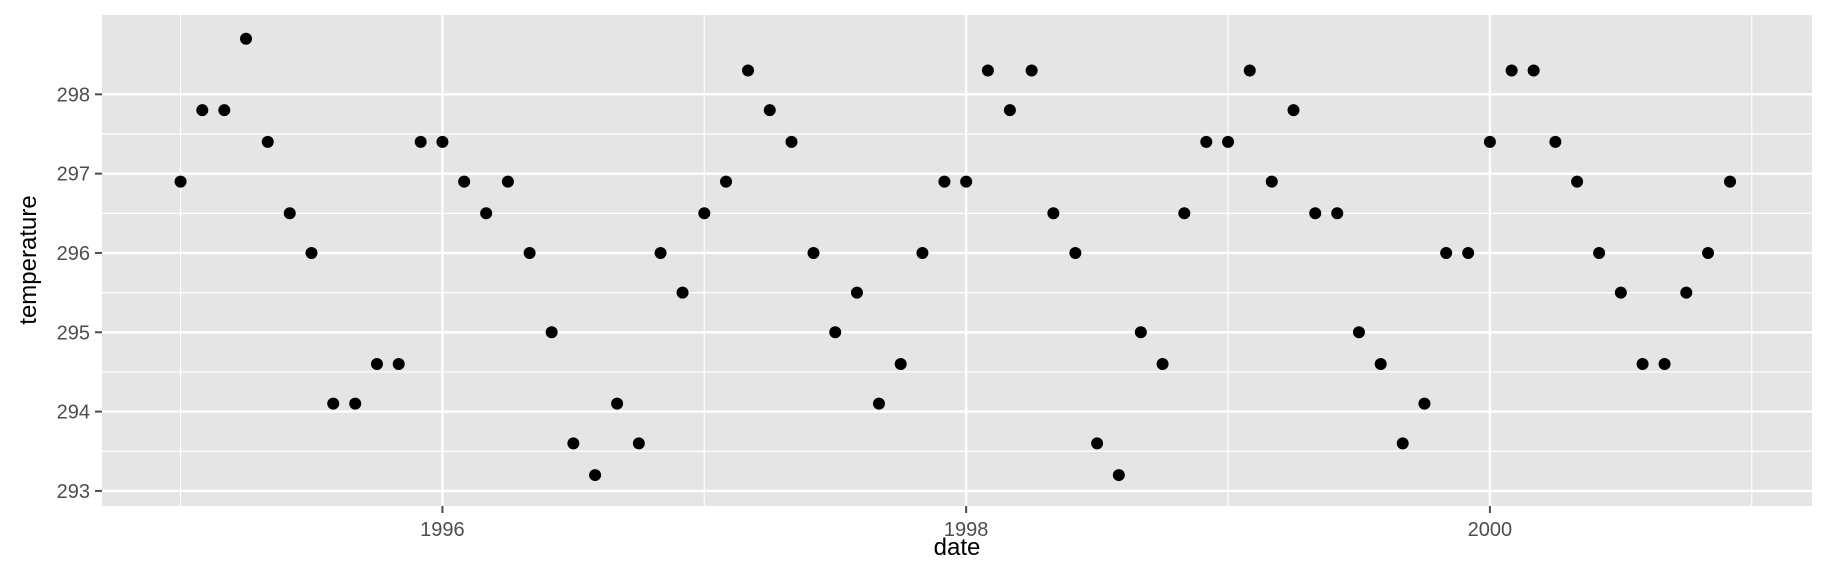 The width and height of the screenshot is (1824, 576). What do you see at coordinates (1490, 530) in the screenshot?
I see `x-tick-label: 2000` at bounding box center [1490, 530].